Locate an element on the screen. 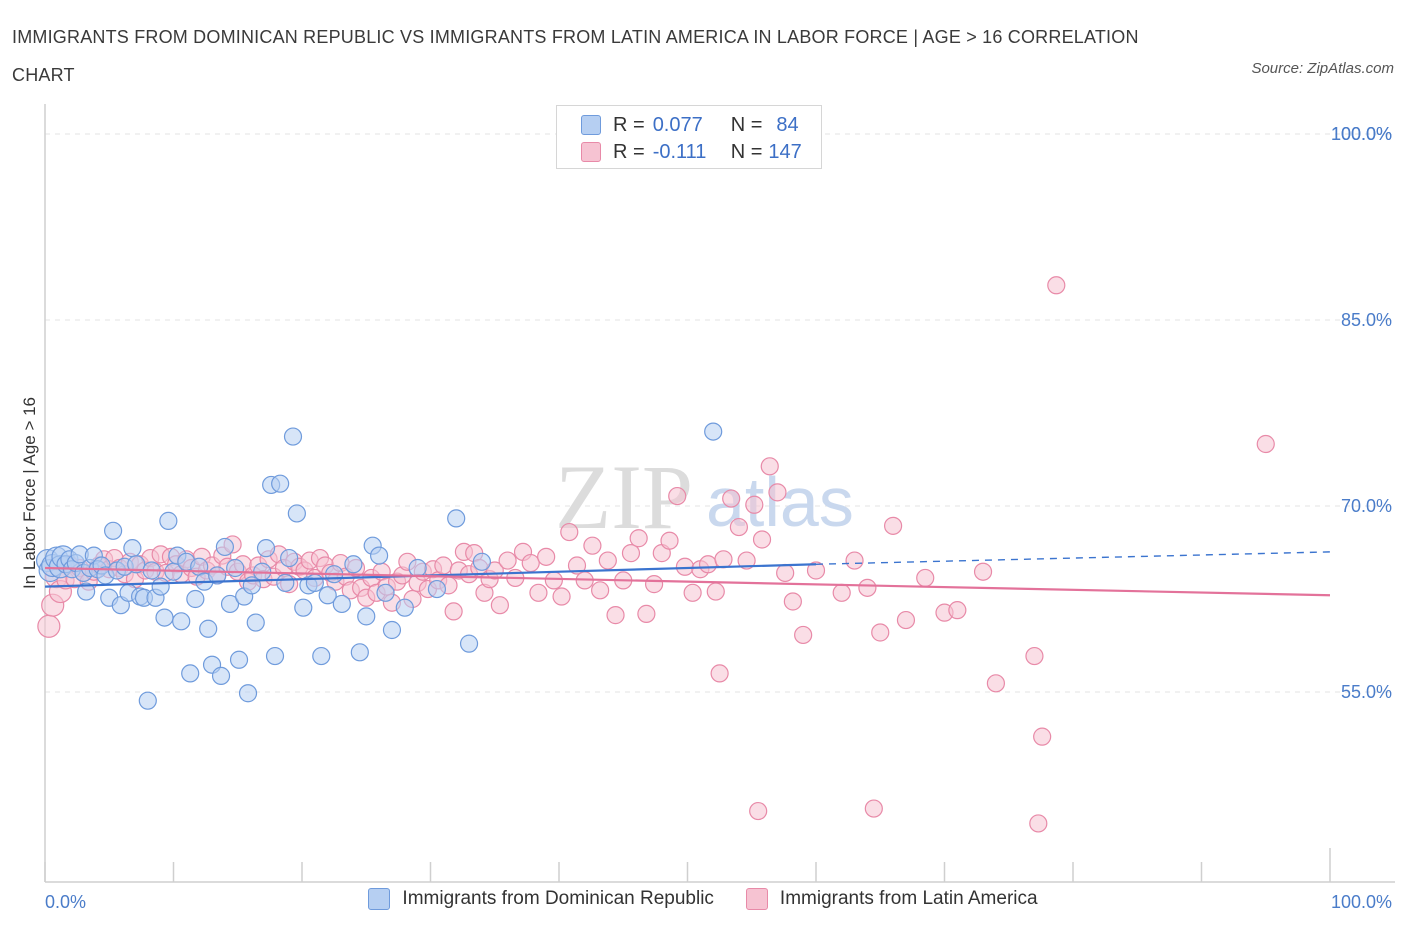 The width and height of the screenshot is (1406, 930). x-tick-label: 0.0% is located at coordinates (65, 902).